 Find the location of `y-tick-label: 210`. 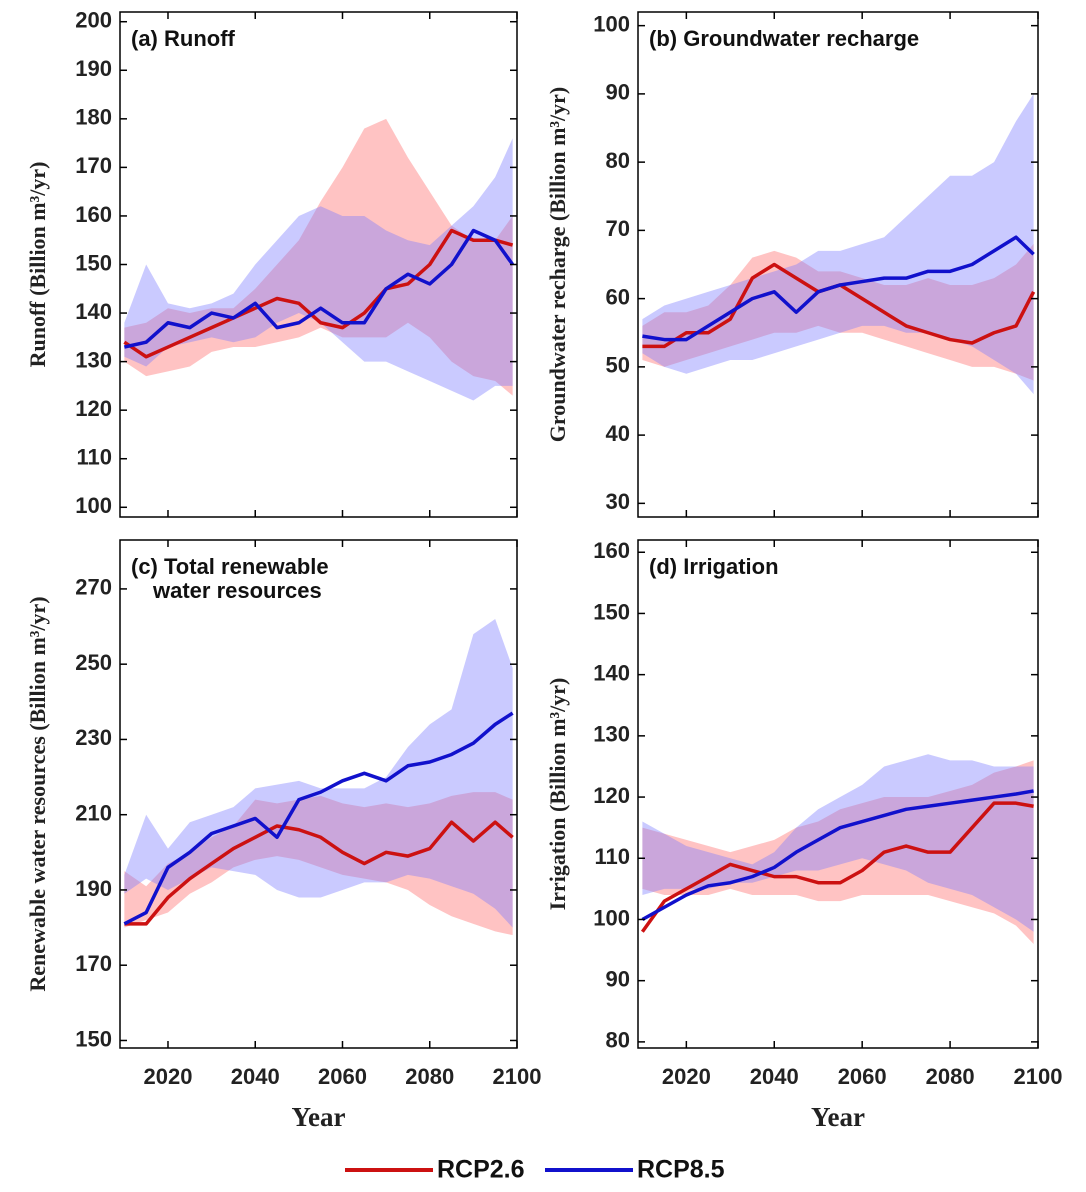

y-tick-label: 210 is located at coordinates (93, 813).